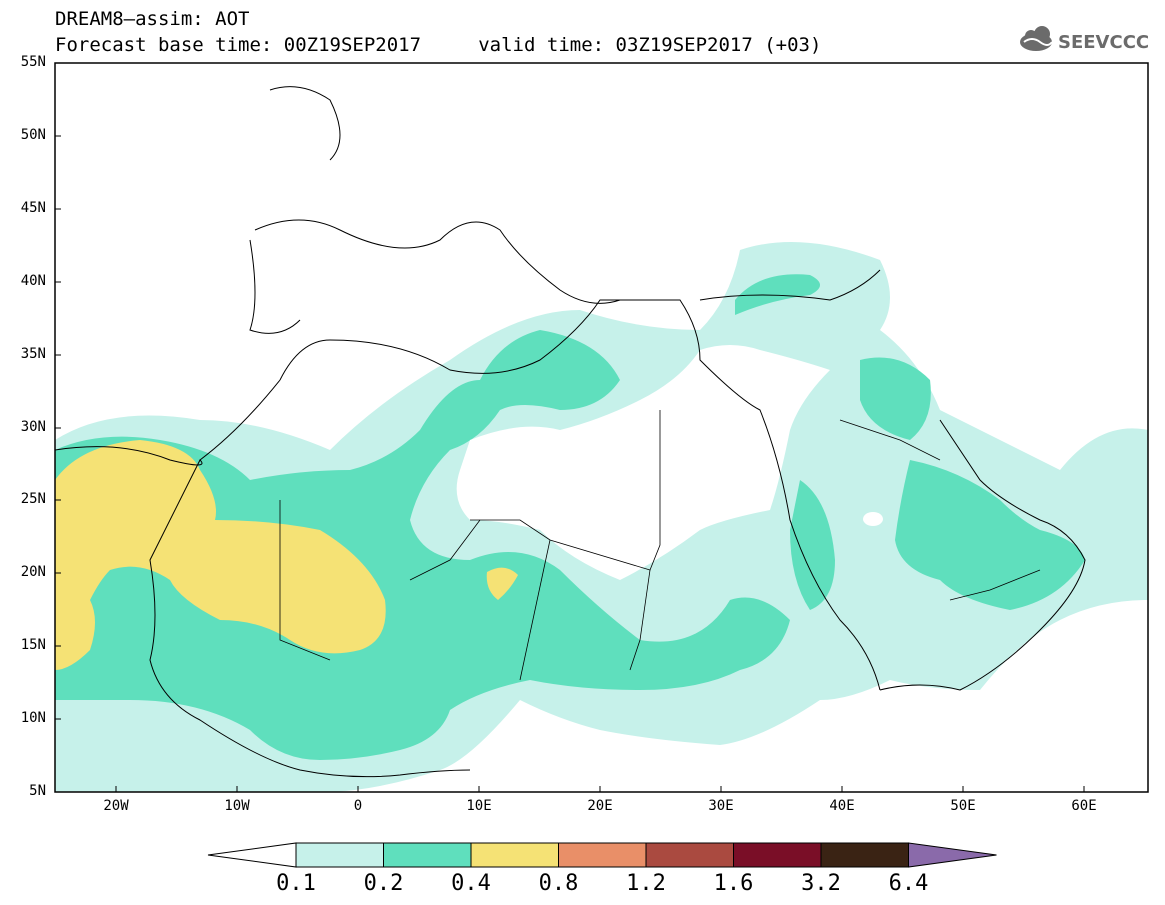 The width and height of the screenshot is (1165, 905). I want to click on lon-label: 0, so click(358, 806).